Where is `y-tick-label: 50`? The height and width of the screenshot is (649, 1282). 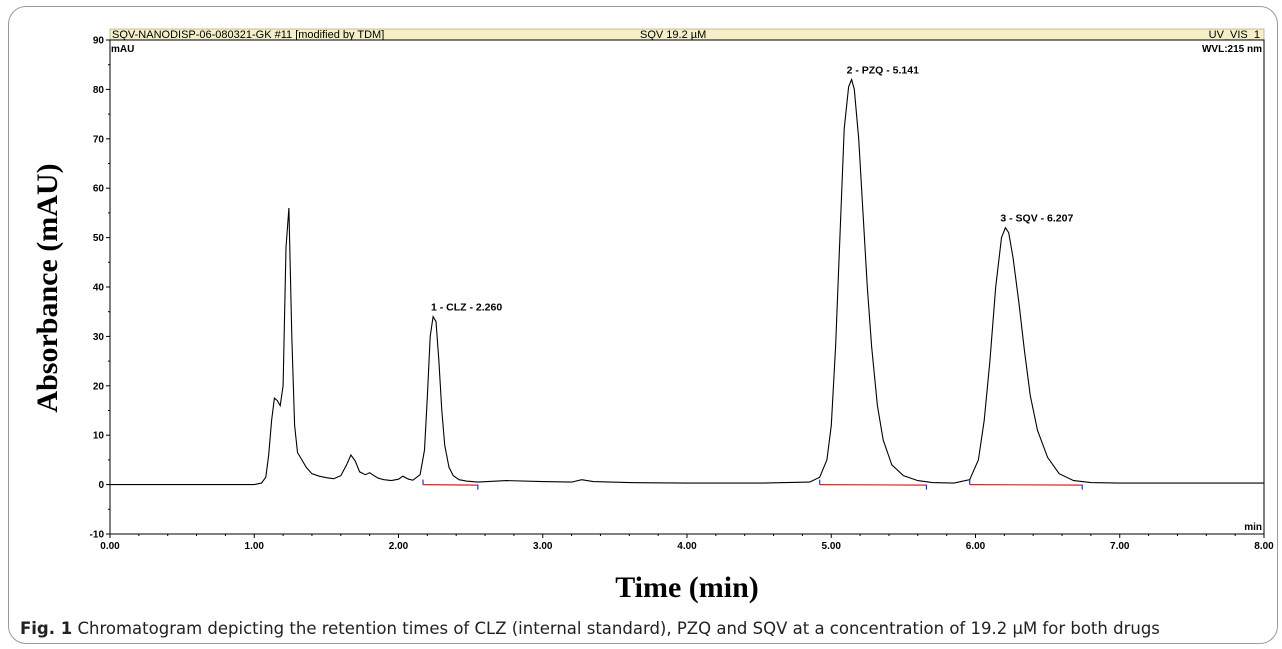 y-tick-label: 50 is located at coordinates (99, 238).